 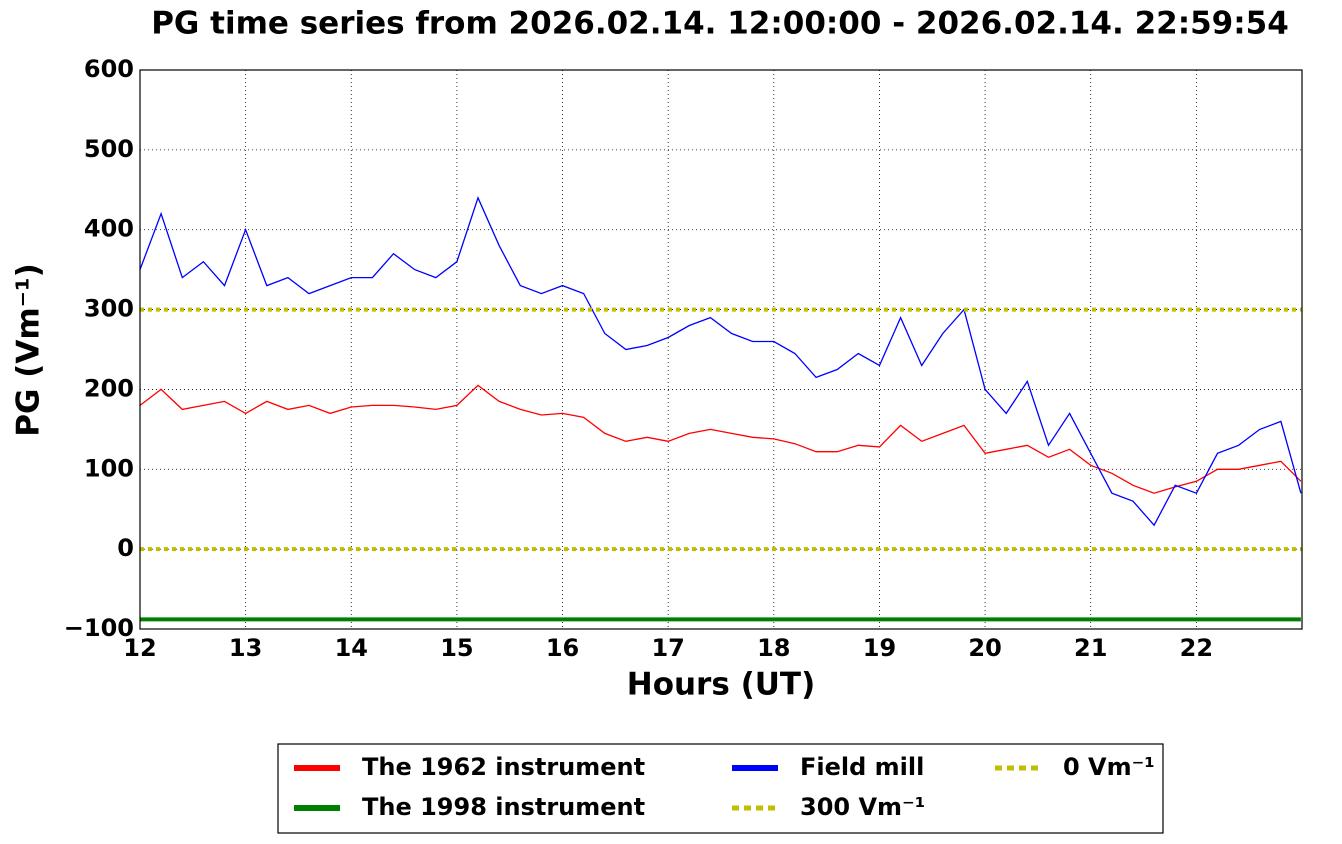 What do you see at coordinates (351, 648) in the screenshot?
I see `x-tick-label: 14` at bounding box center [351, 648].